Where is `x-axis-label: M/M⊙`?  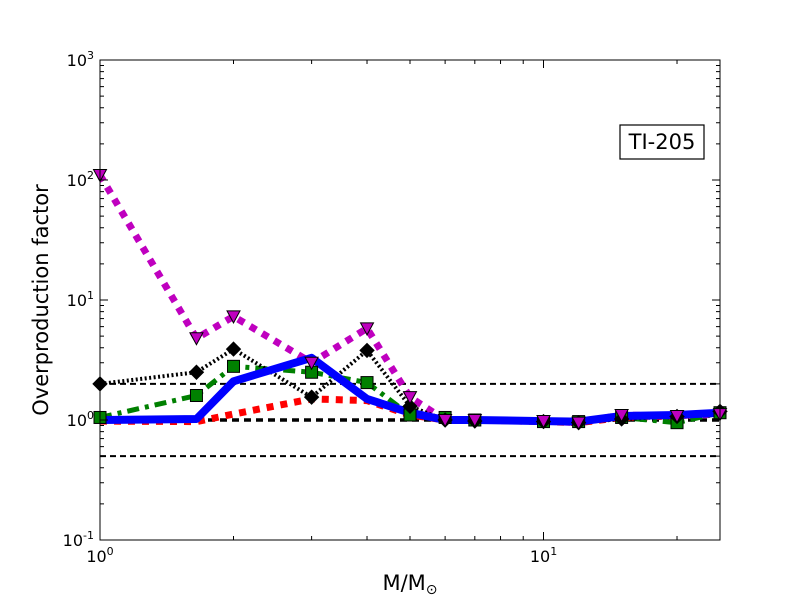
x-axis-label: M/M⊙ is located at coordinates (409, 584).